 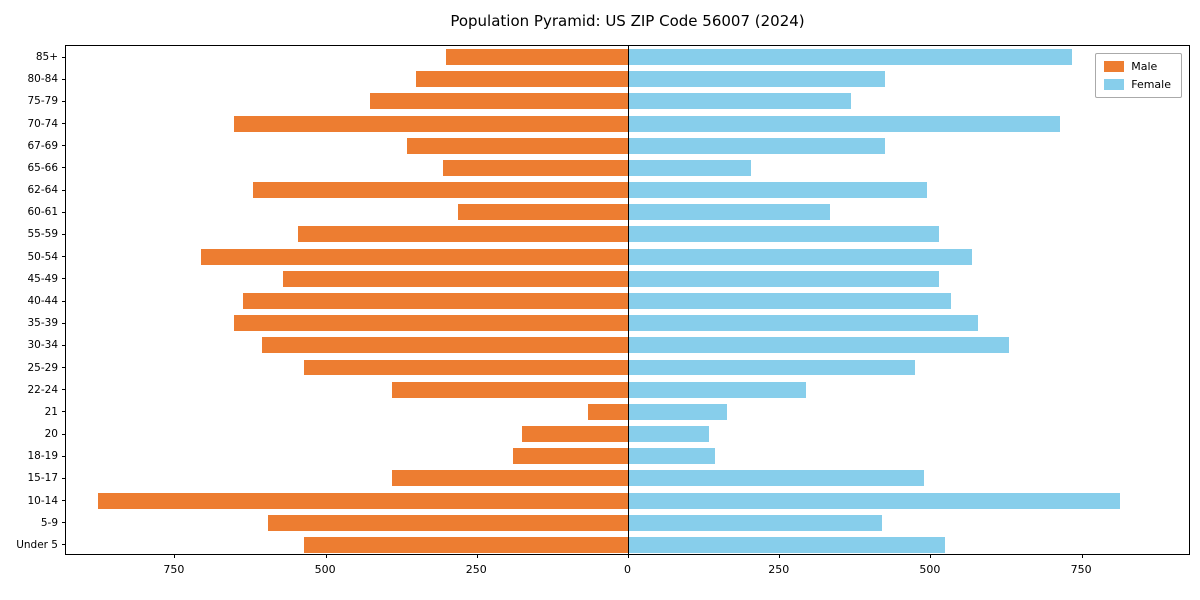 What do you see at coordinates (1144, 66) in the screenshot?
I see `legend-label-male: Male` at bounding box center [1144, 66].